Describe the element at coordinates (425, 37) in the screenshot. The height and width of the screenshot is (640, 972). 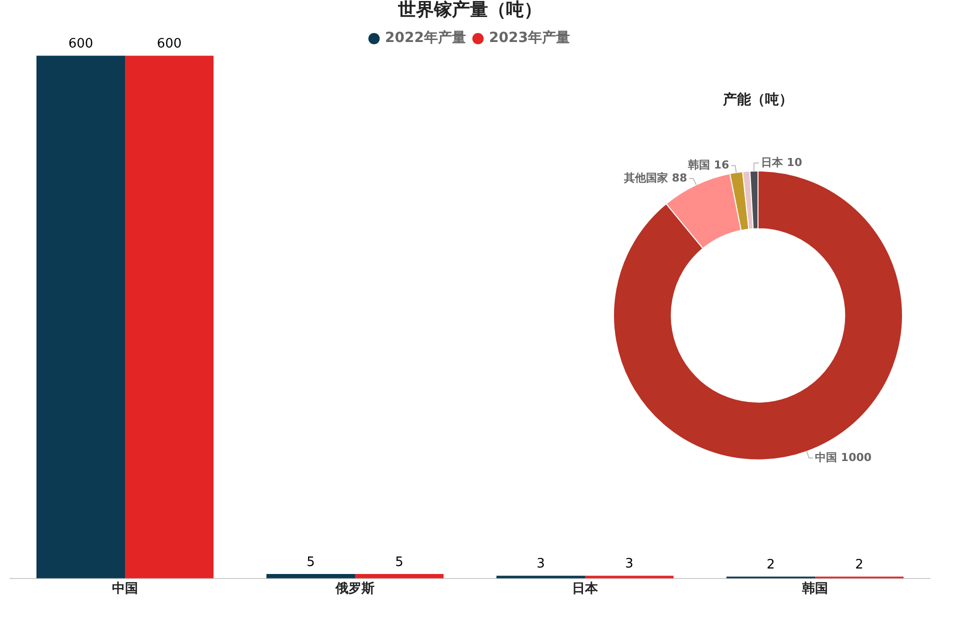
I see `legend-label: 2022年产量` at that location.